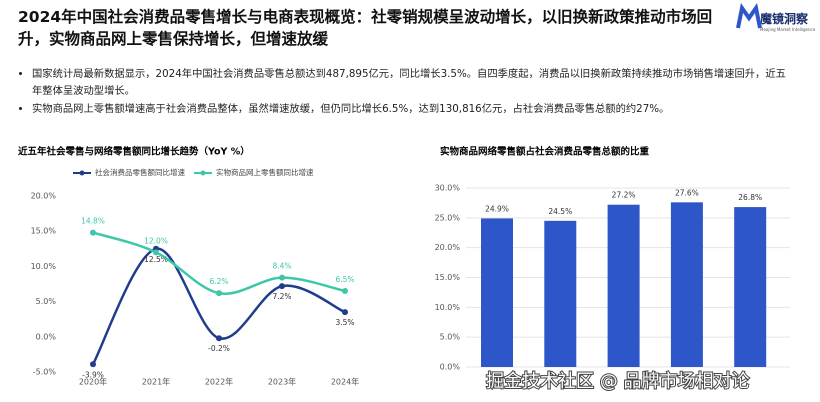 Image resolution: width=820 pixels, height=402 pixels. What do you see at coordinates (497, 208) in the screenshot?
I see `data-label: 24.9%` at bounding box center [497, 208].